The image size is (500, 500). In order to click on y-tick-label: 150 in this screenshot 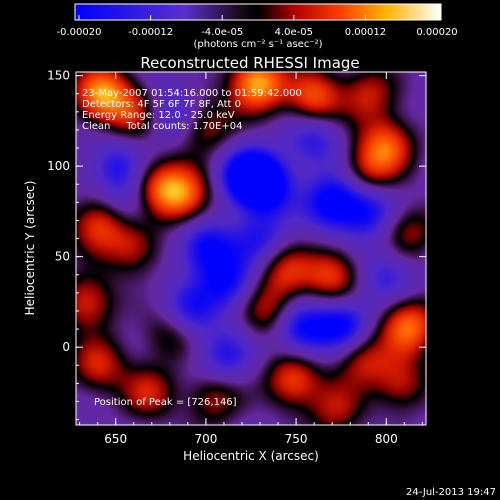, I will do `click(58, 76)`.